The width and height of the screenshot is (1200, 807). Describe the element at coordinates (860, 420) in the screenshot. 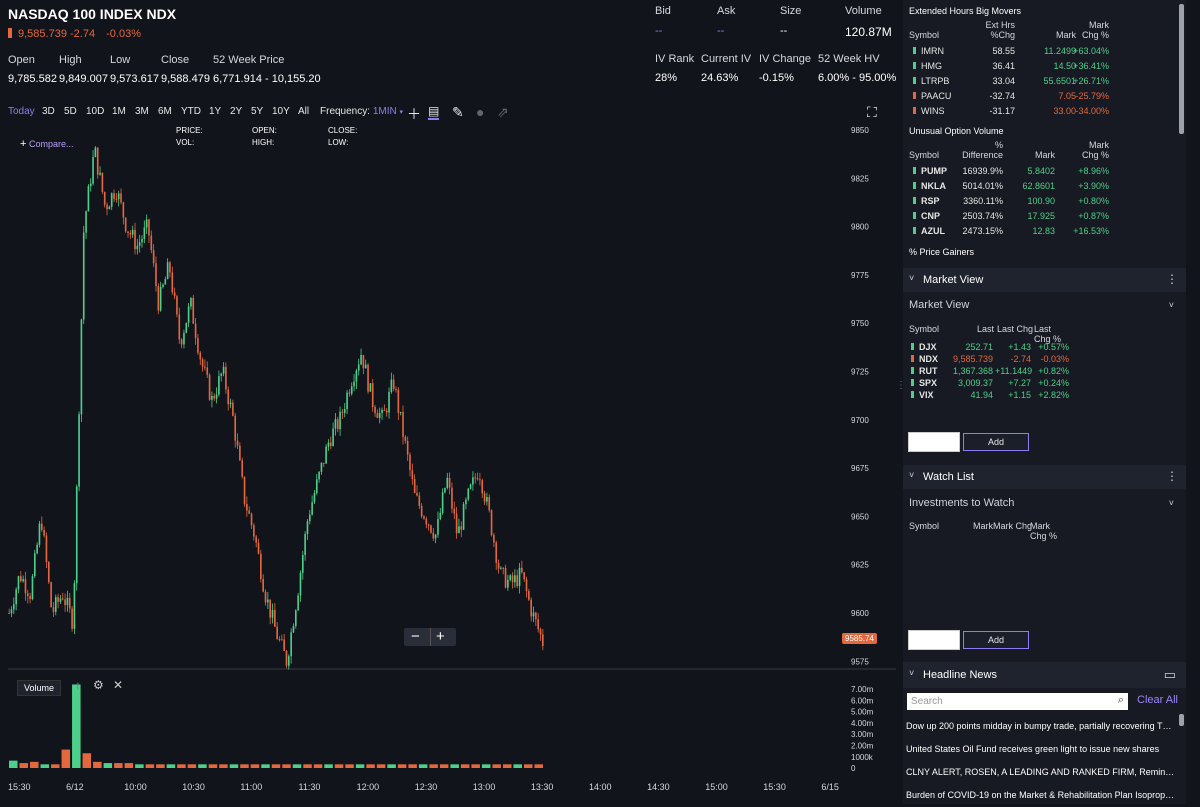

I see `y-tick-label: 9700` at that location.